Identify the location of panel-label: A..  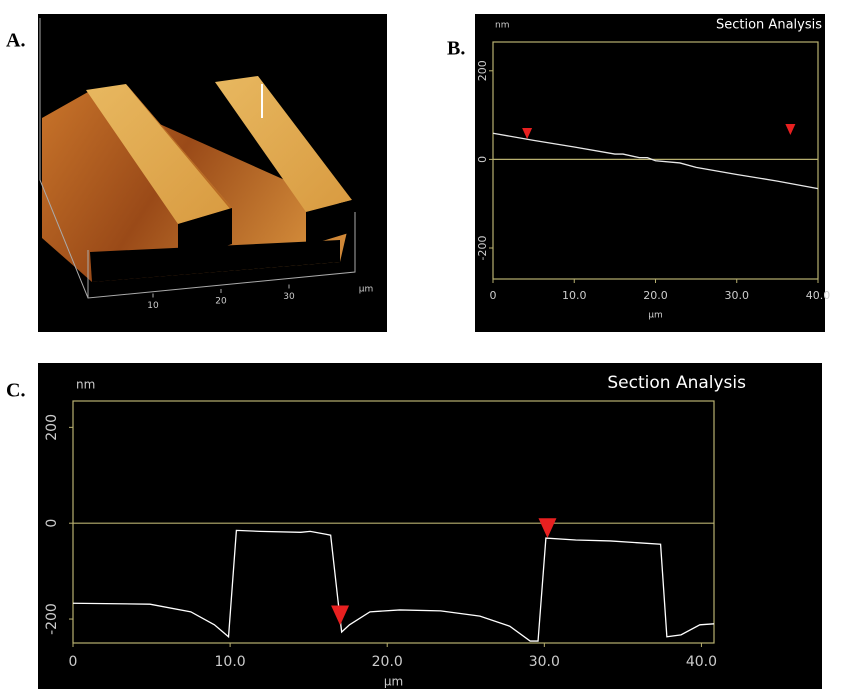
(15, 41).